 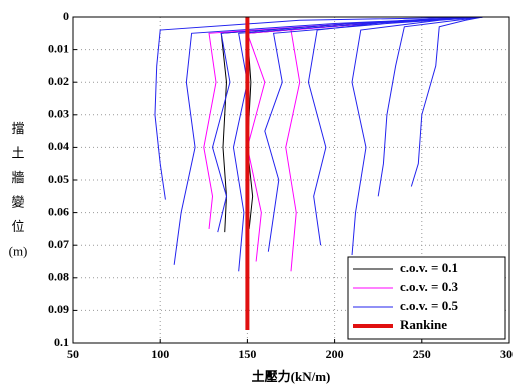 I want to click on y-tick-label: 0.02, so click(x=58, y=81).